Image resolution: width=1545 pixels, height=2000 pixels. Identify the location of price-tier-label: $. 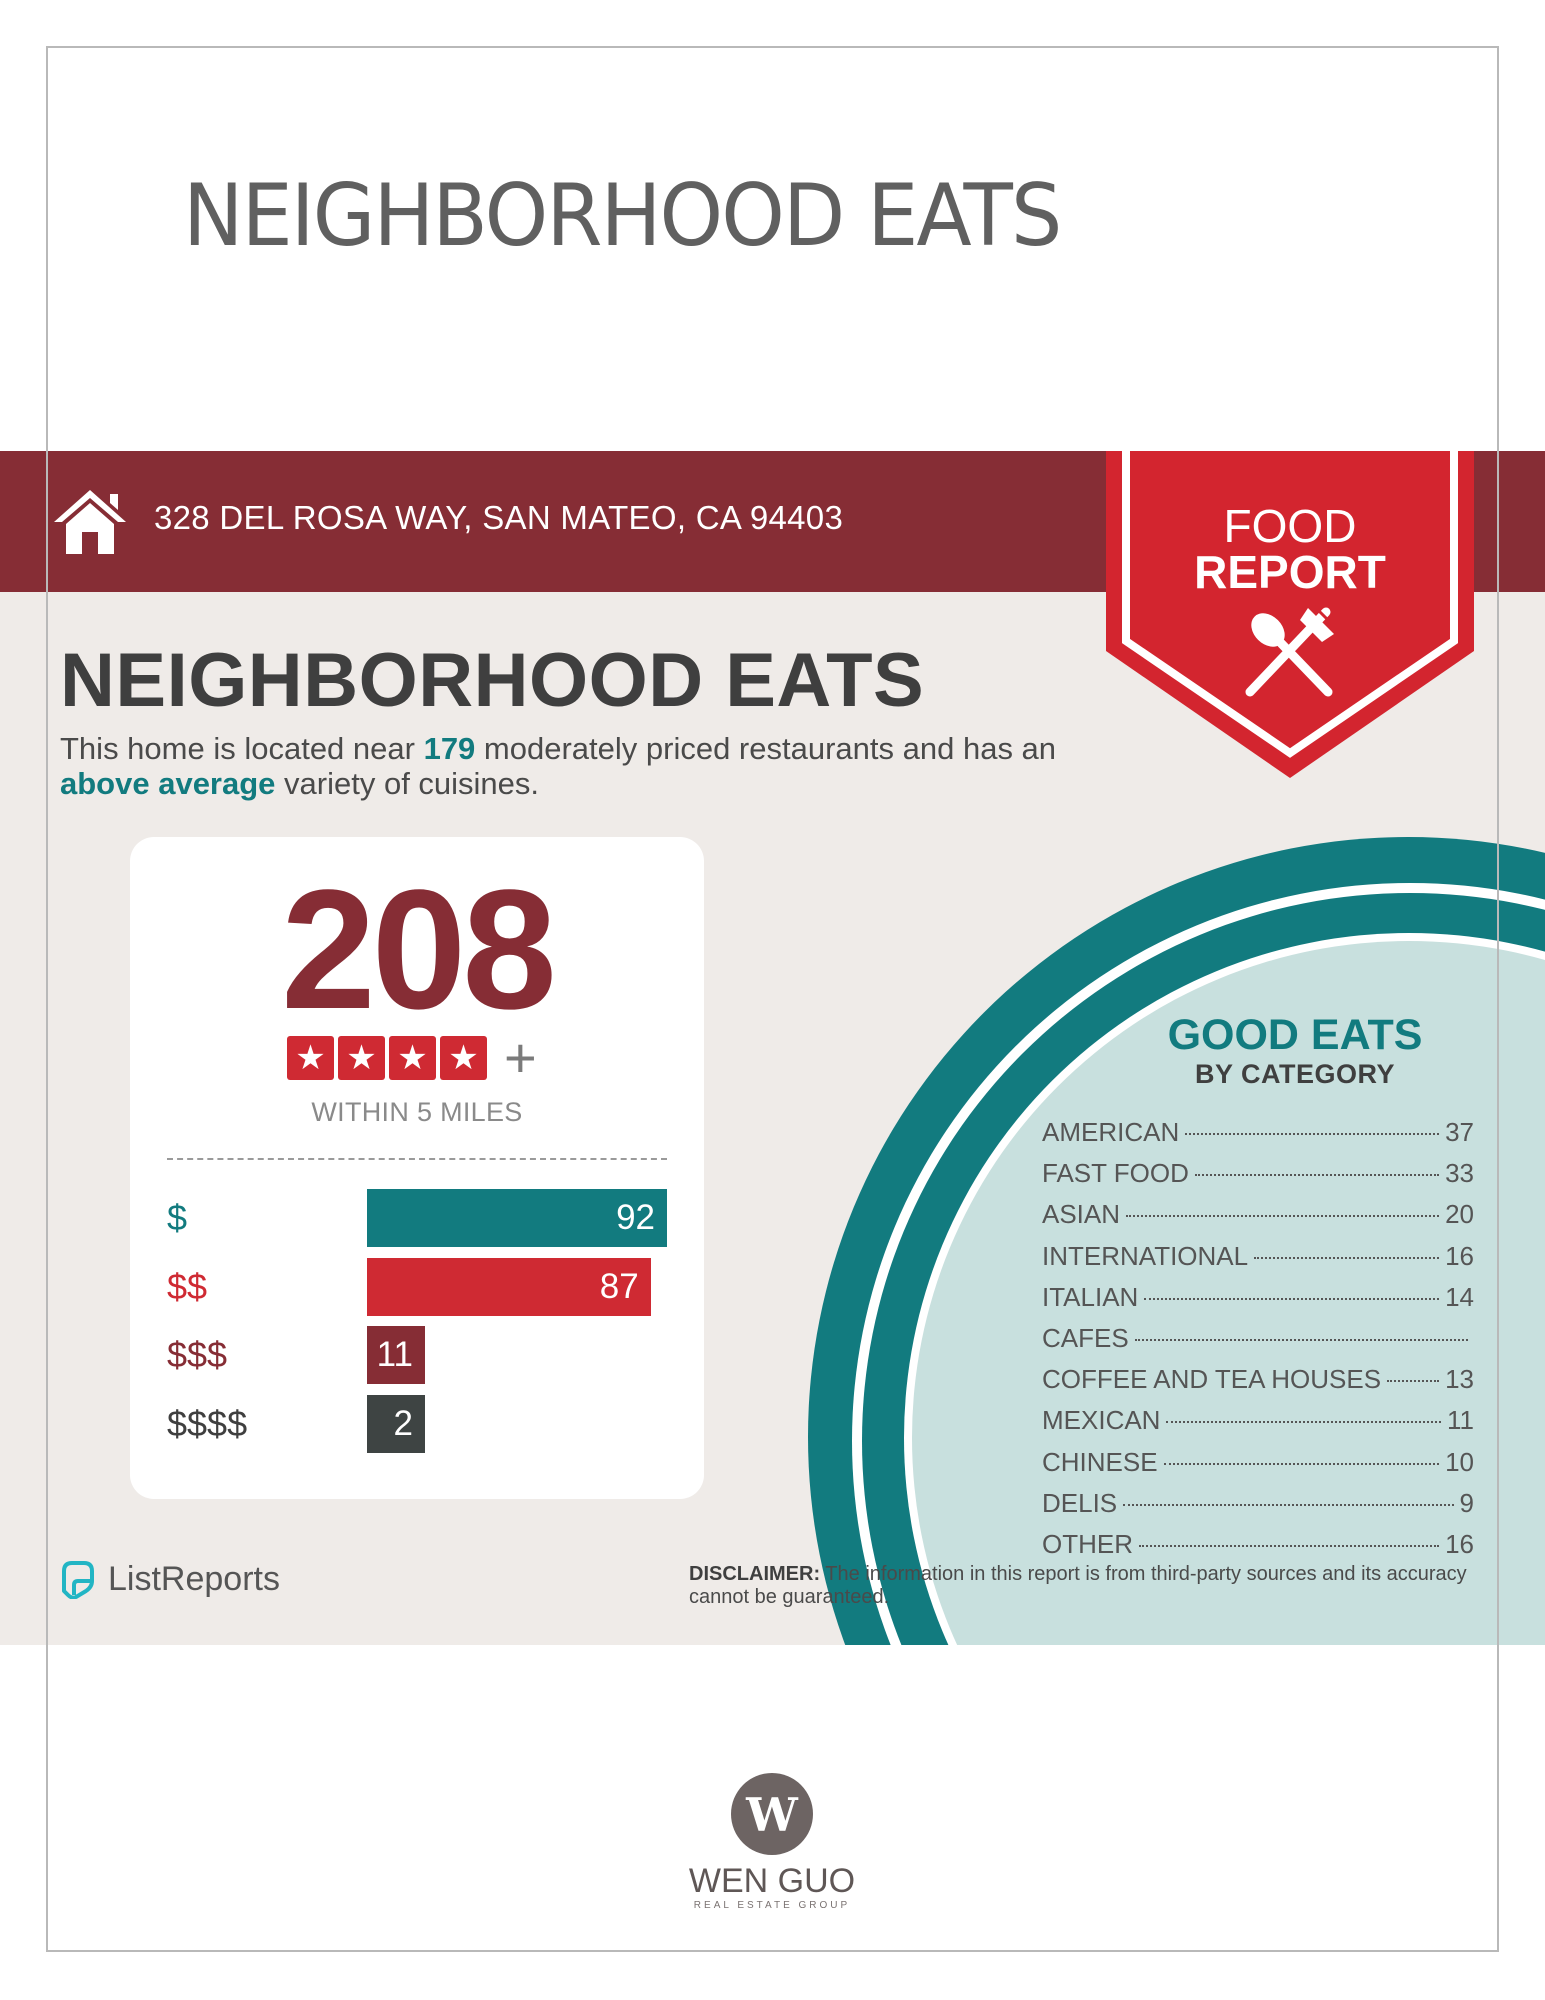
(177, 1217).